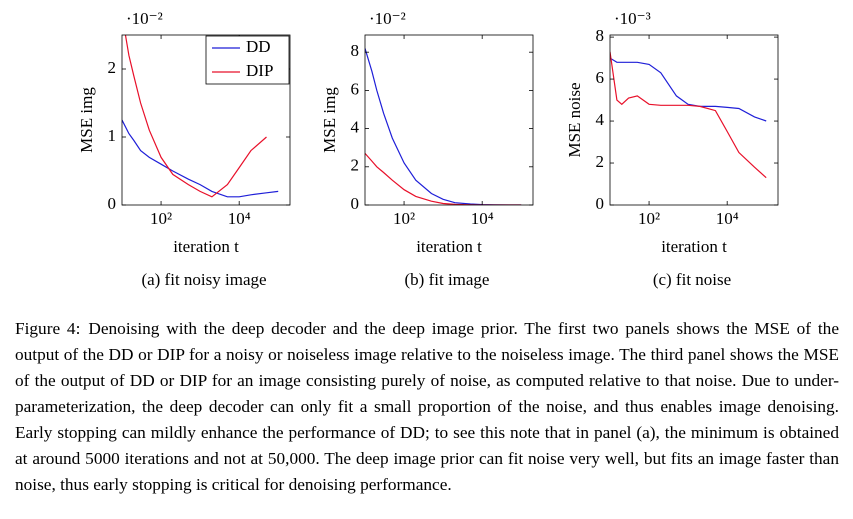 The height and width of the screenshot is (519, 853). I want to click on legend-label: DIP, so click(259, 70).